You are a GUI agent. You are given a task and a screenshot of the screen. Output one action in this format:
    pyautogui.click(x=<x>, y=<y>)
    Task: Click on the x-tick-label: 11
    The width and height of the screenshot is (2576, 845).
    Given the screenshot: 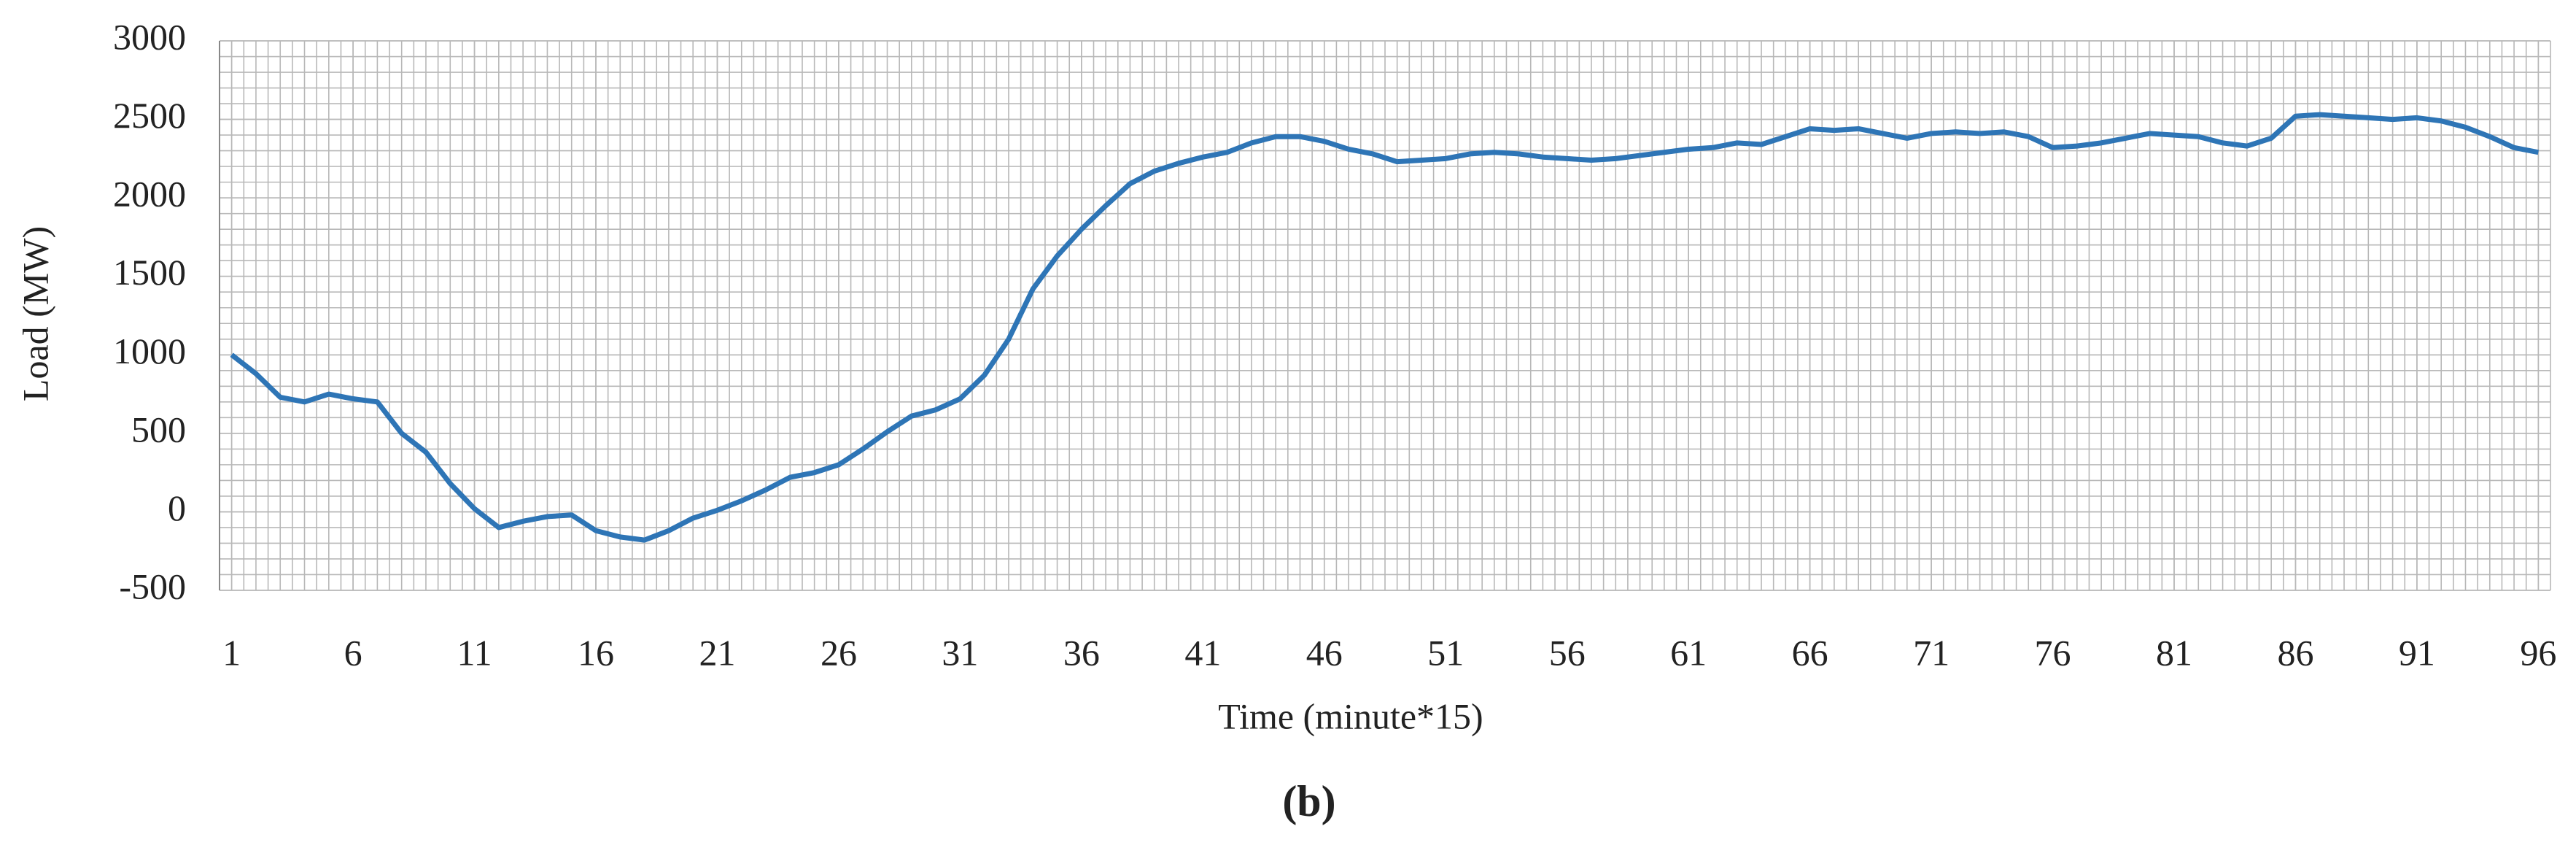 What is the action you would take?
    pyautogui.click(x=475, y=652)
    